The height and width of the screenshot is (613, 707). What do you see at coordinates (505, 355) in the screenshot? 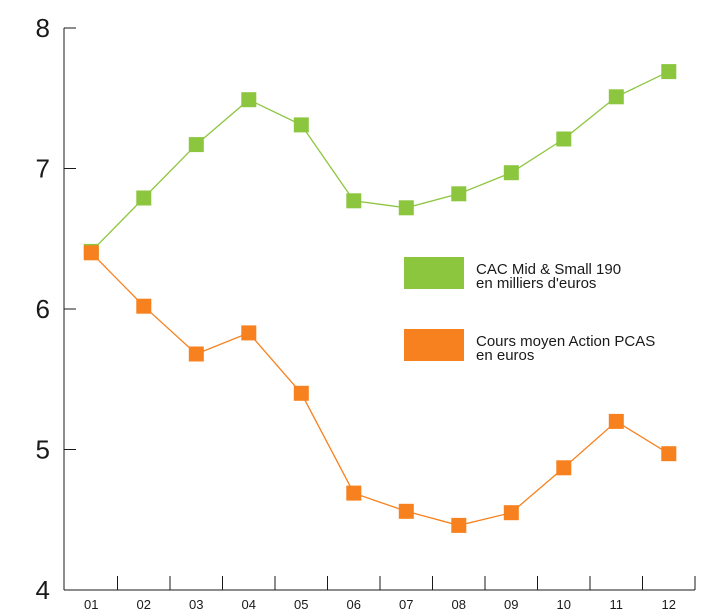
I see `legend-label-line2: en euros` at bounding box center [505, 355].